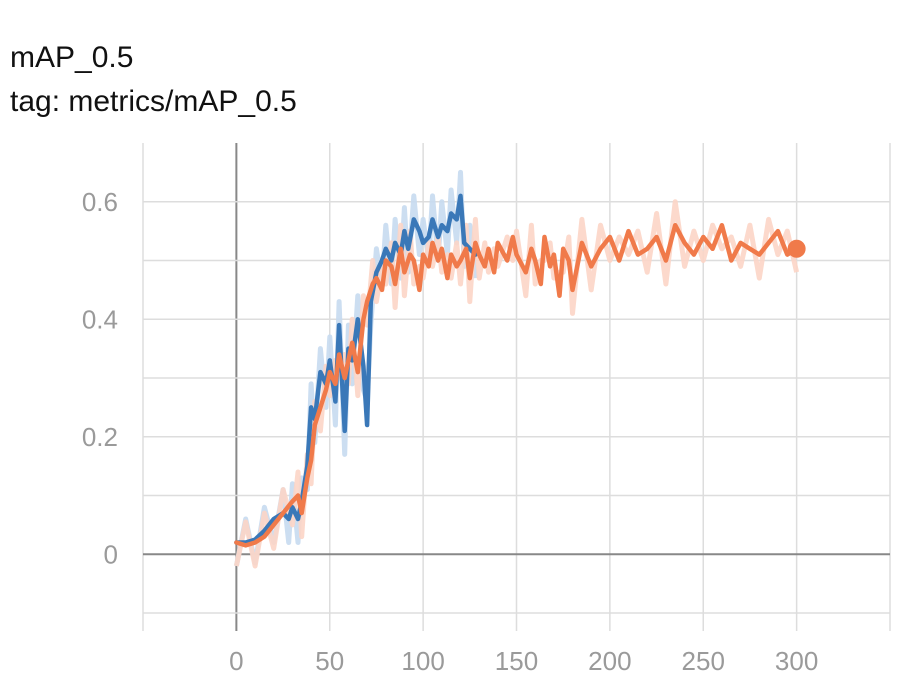 This screenshot has height=682, width=904. I want to click on x-tick-label: 250, so click(703, 661).